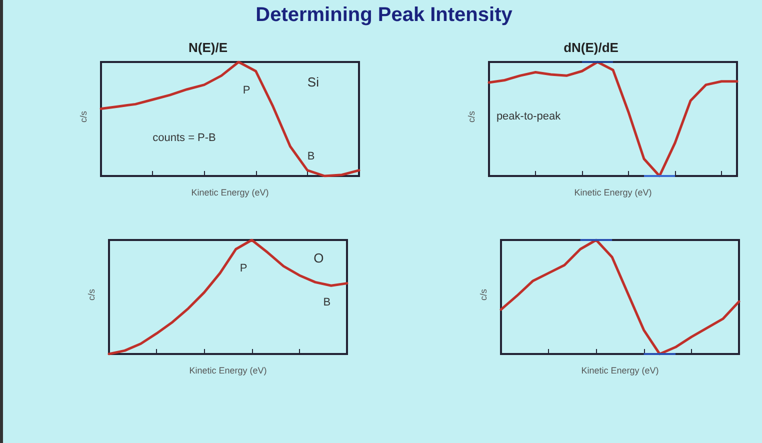 The width and height of the screenshot is (762, 443). What do you see at coordinates (319, 258) in the screenshot?
I see `annotation: O` at bounding box center [319, 258].